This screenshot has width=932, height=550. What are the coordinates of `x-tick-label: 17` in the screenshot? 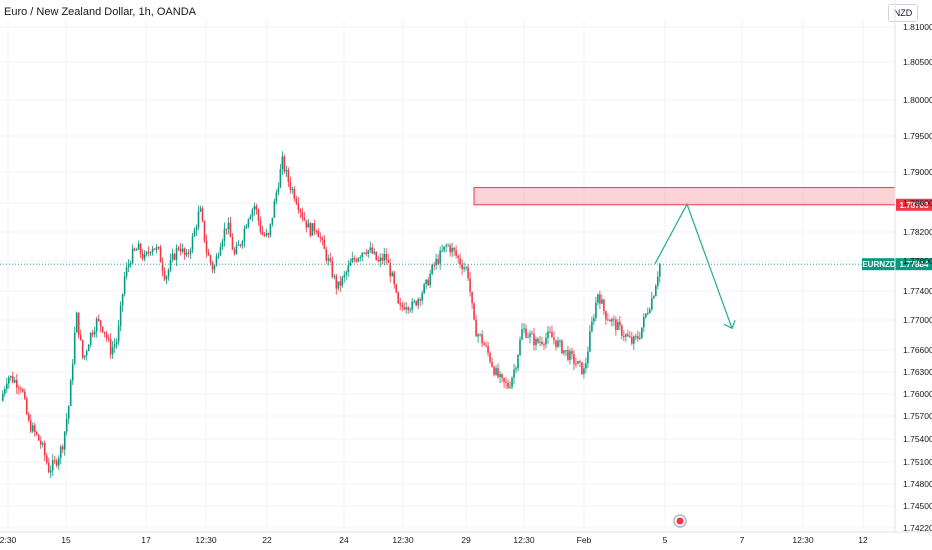 It's located at (146, 540).